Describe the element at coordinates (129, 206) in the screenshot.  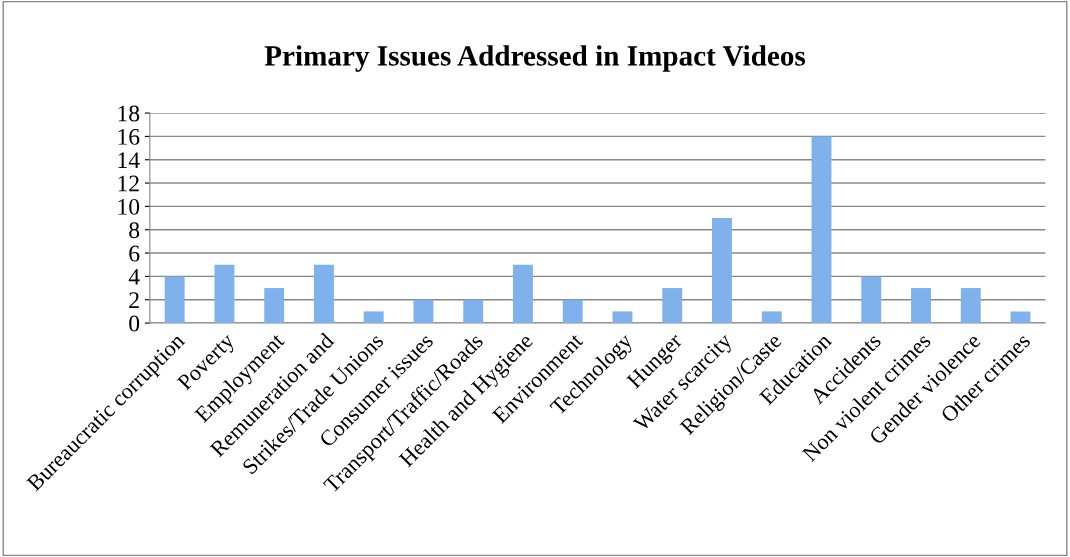
I see `y-tick-label: 10` at that location.